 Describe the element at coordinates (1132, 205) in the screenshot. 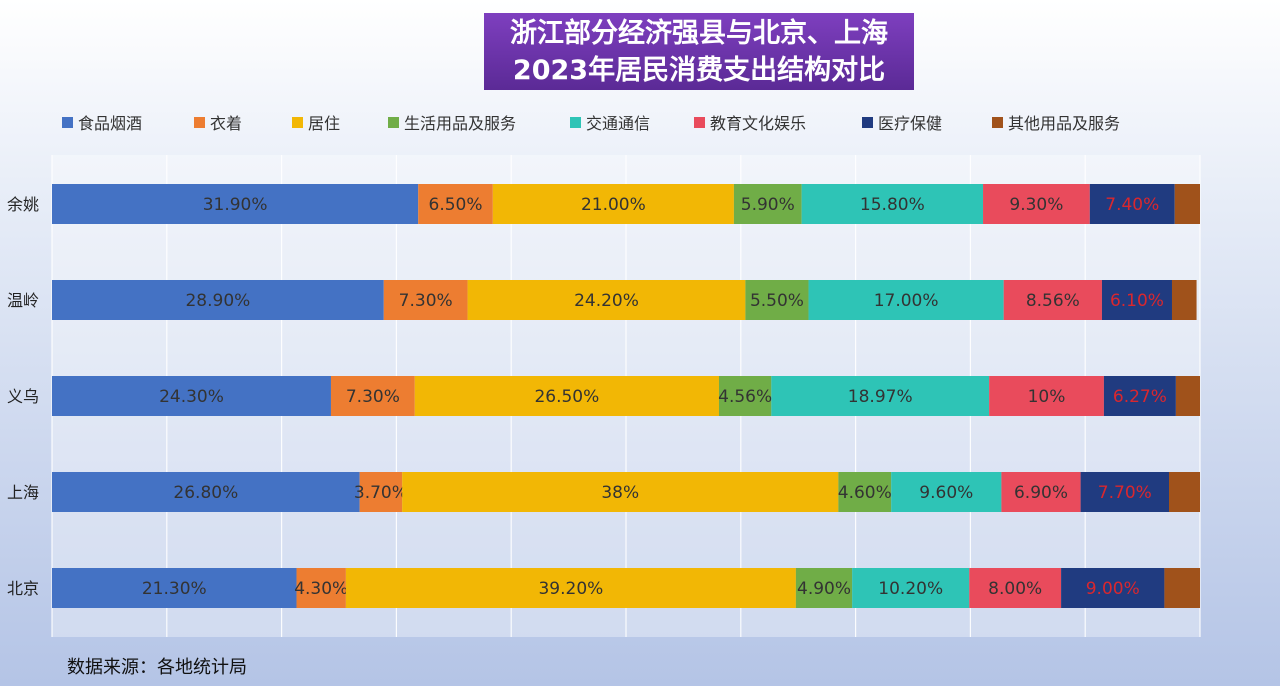

I see `data-label: 7.40%` at that location.